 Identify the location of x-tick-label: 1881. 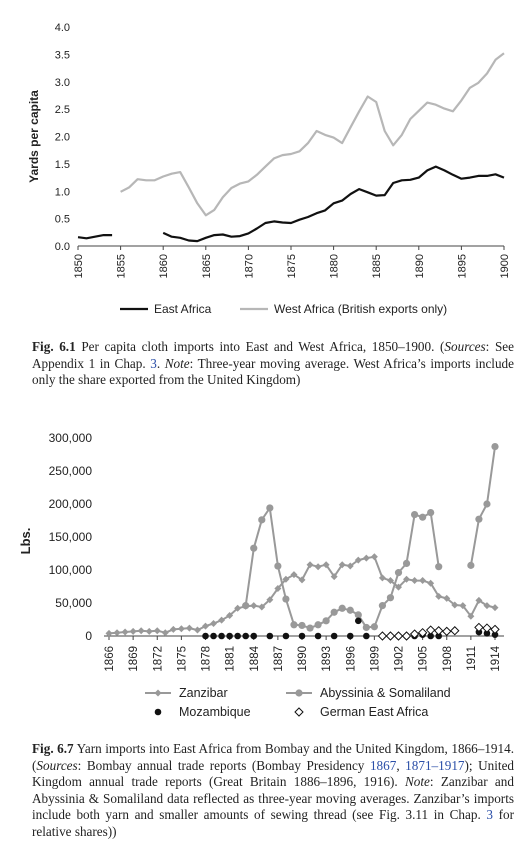
(231, 659).